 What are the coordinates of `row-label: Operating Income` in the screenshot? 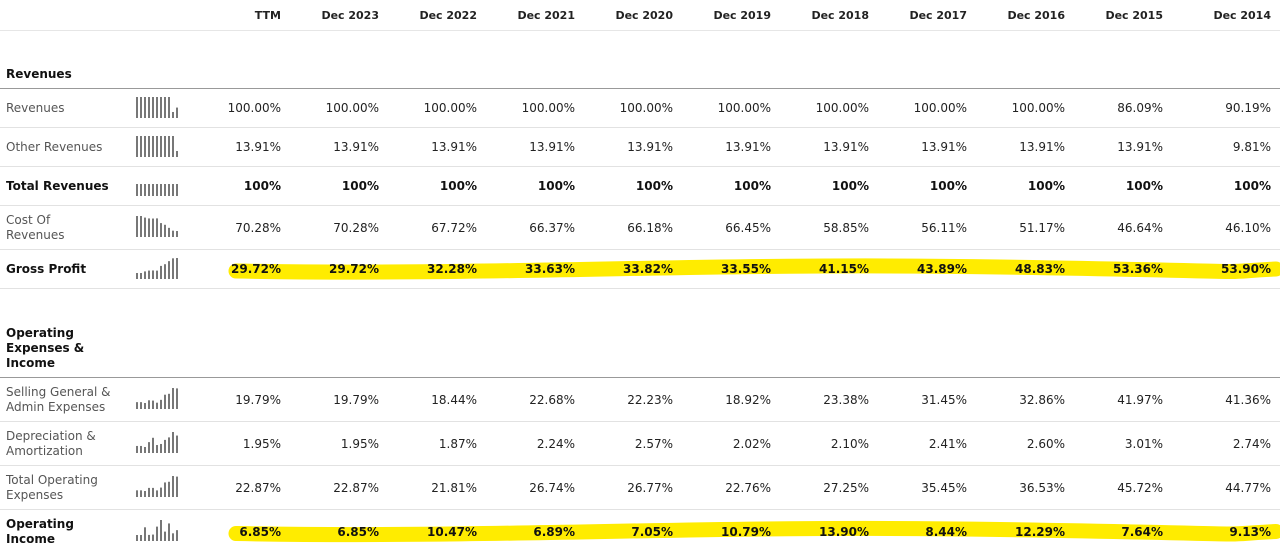 It's located at (65, 530).